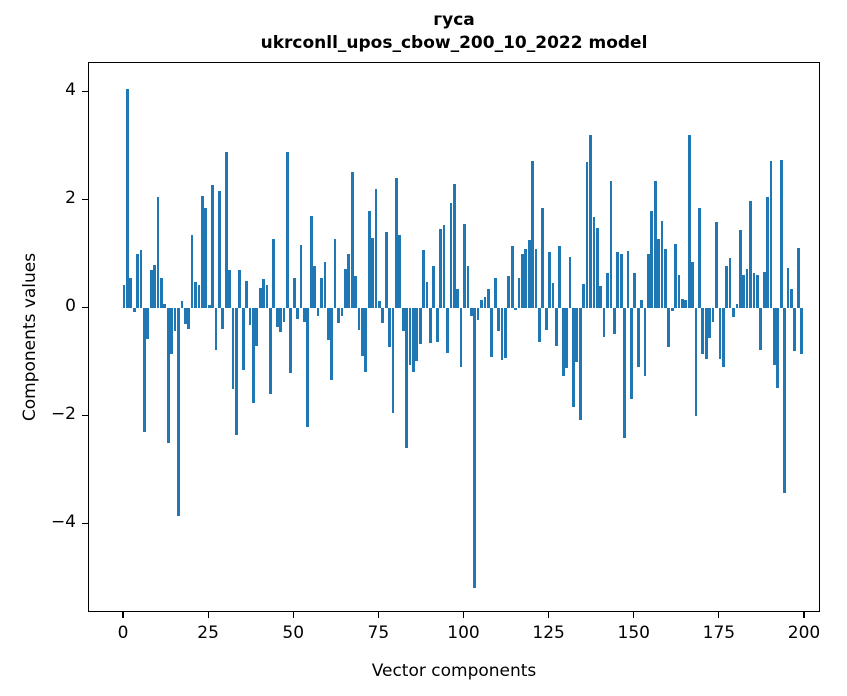 The image size is (847, 696). I want to click on x-tick-label: 50, so click(293, 633).